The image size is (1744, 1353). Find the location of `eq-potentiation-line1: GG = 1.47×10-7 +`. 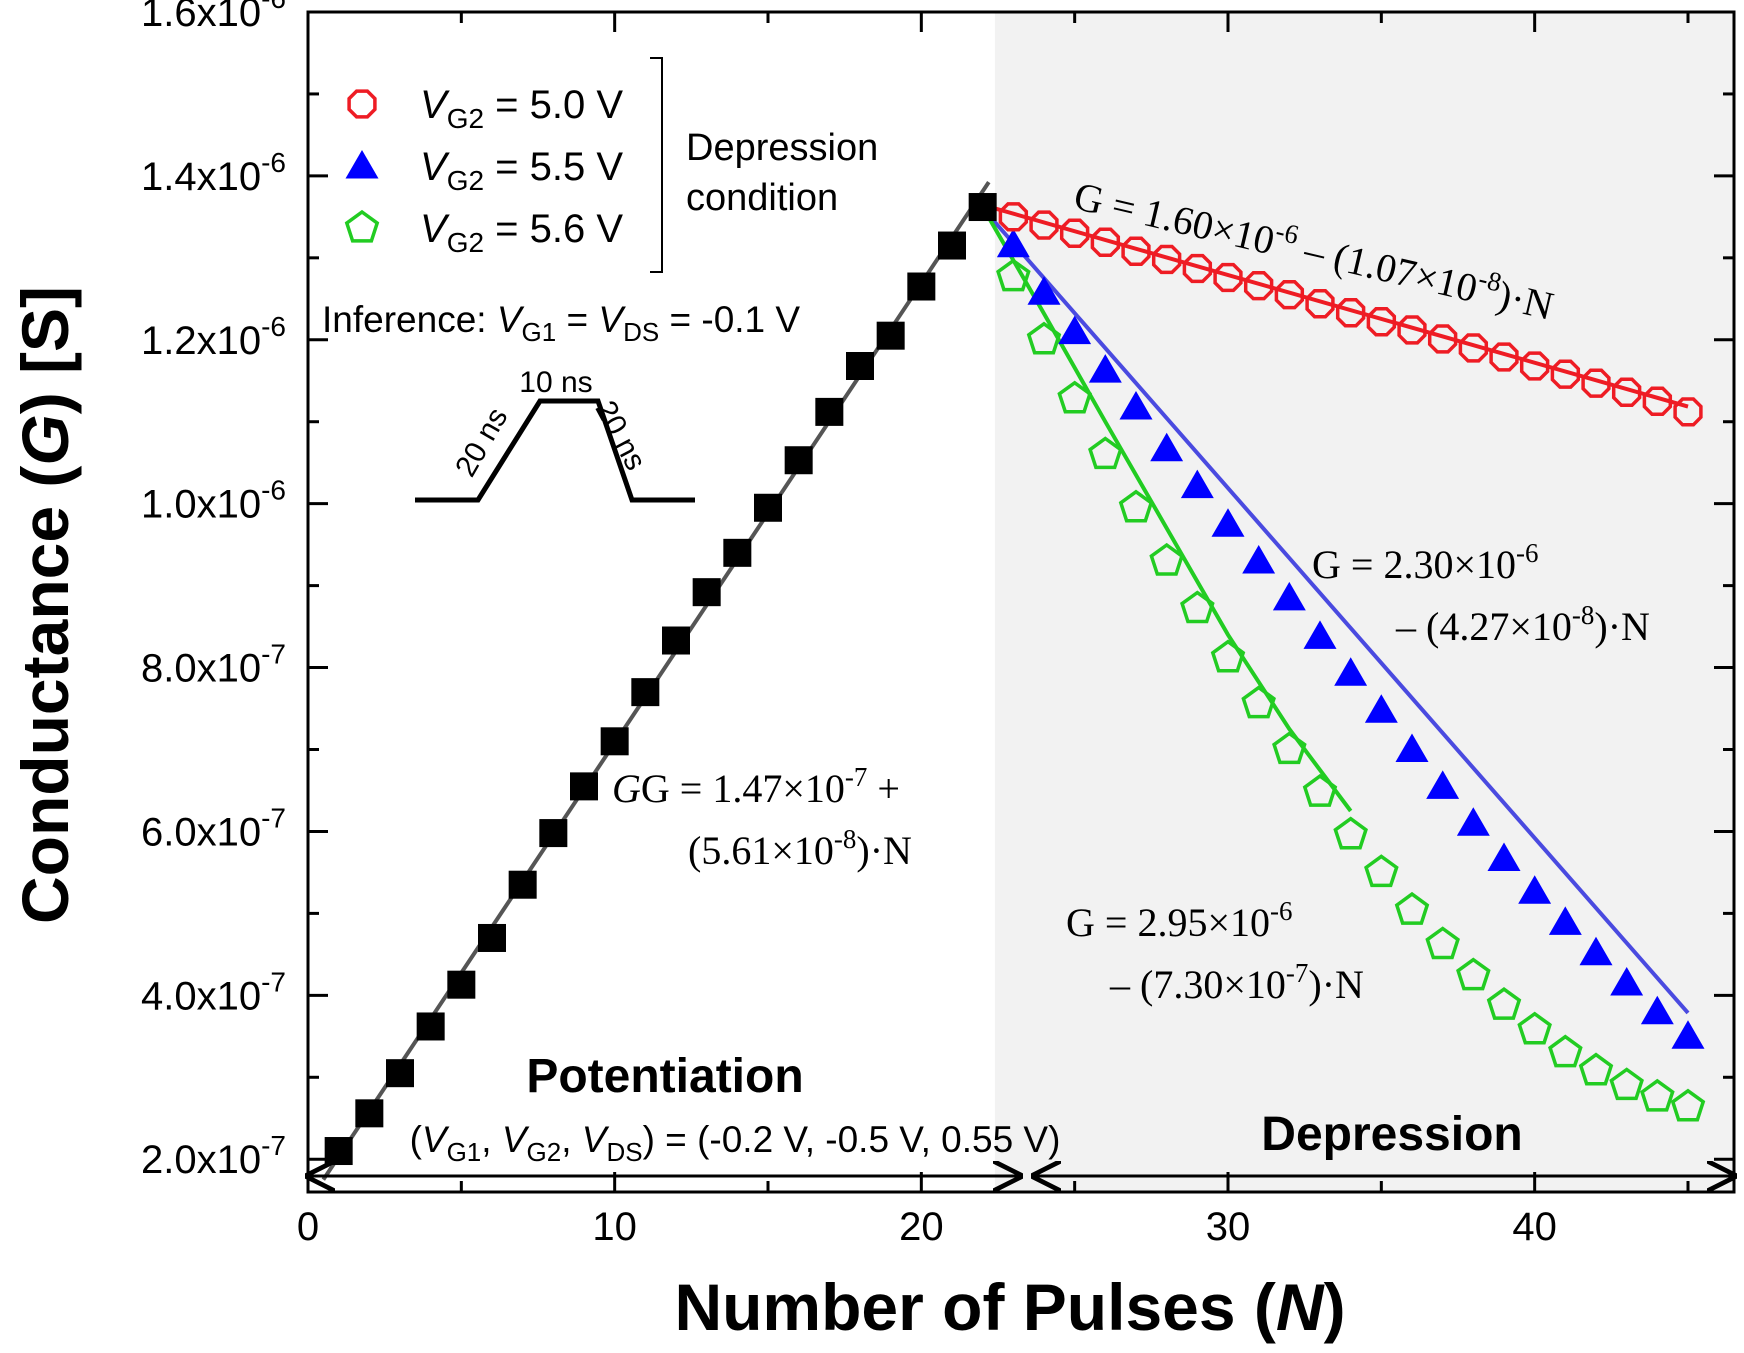

eq-potentiation-line1: GG = 1.47×10-7 + is located at coordinates (756, 786).